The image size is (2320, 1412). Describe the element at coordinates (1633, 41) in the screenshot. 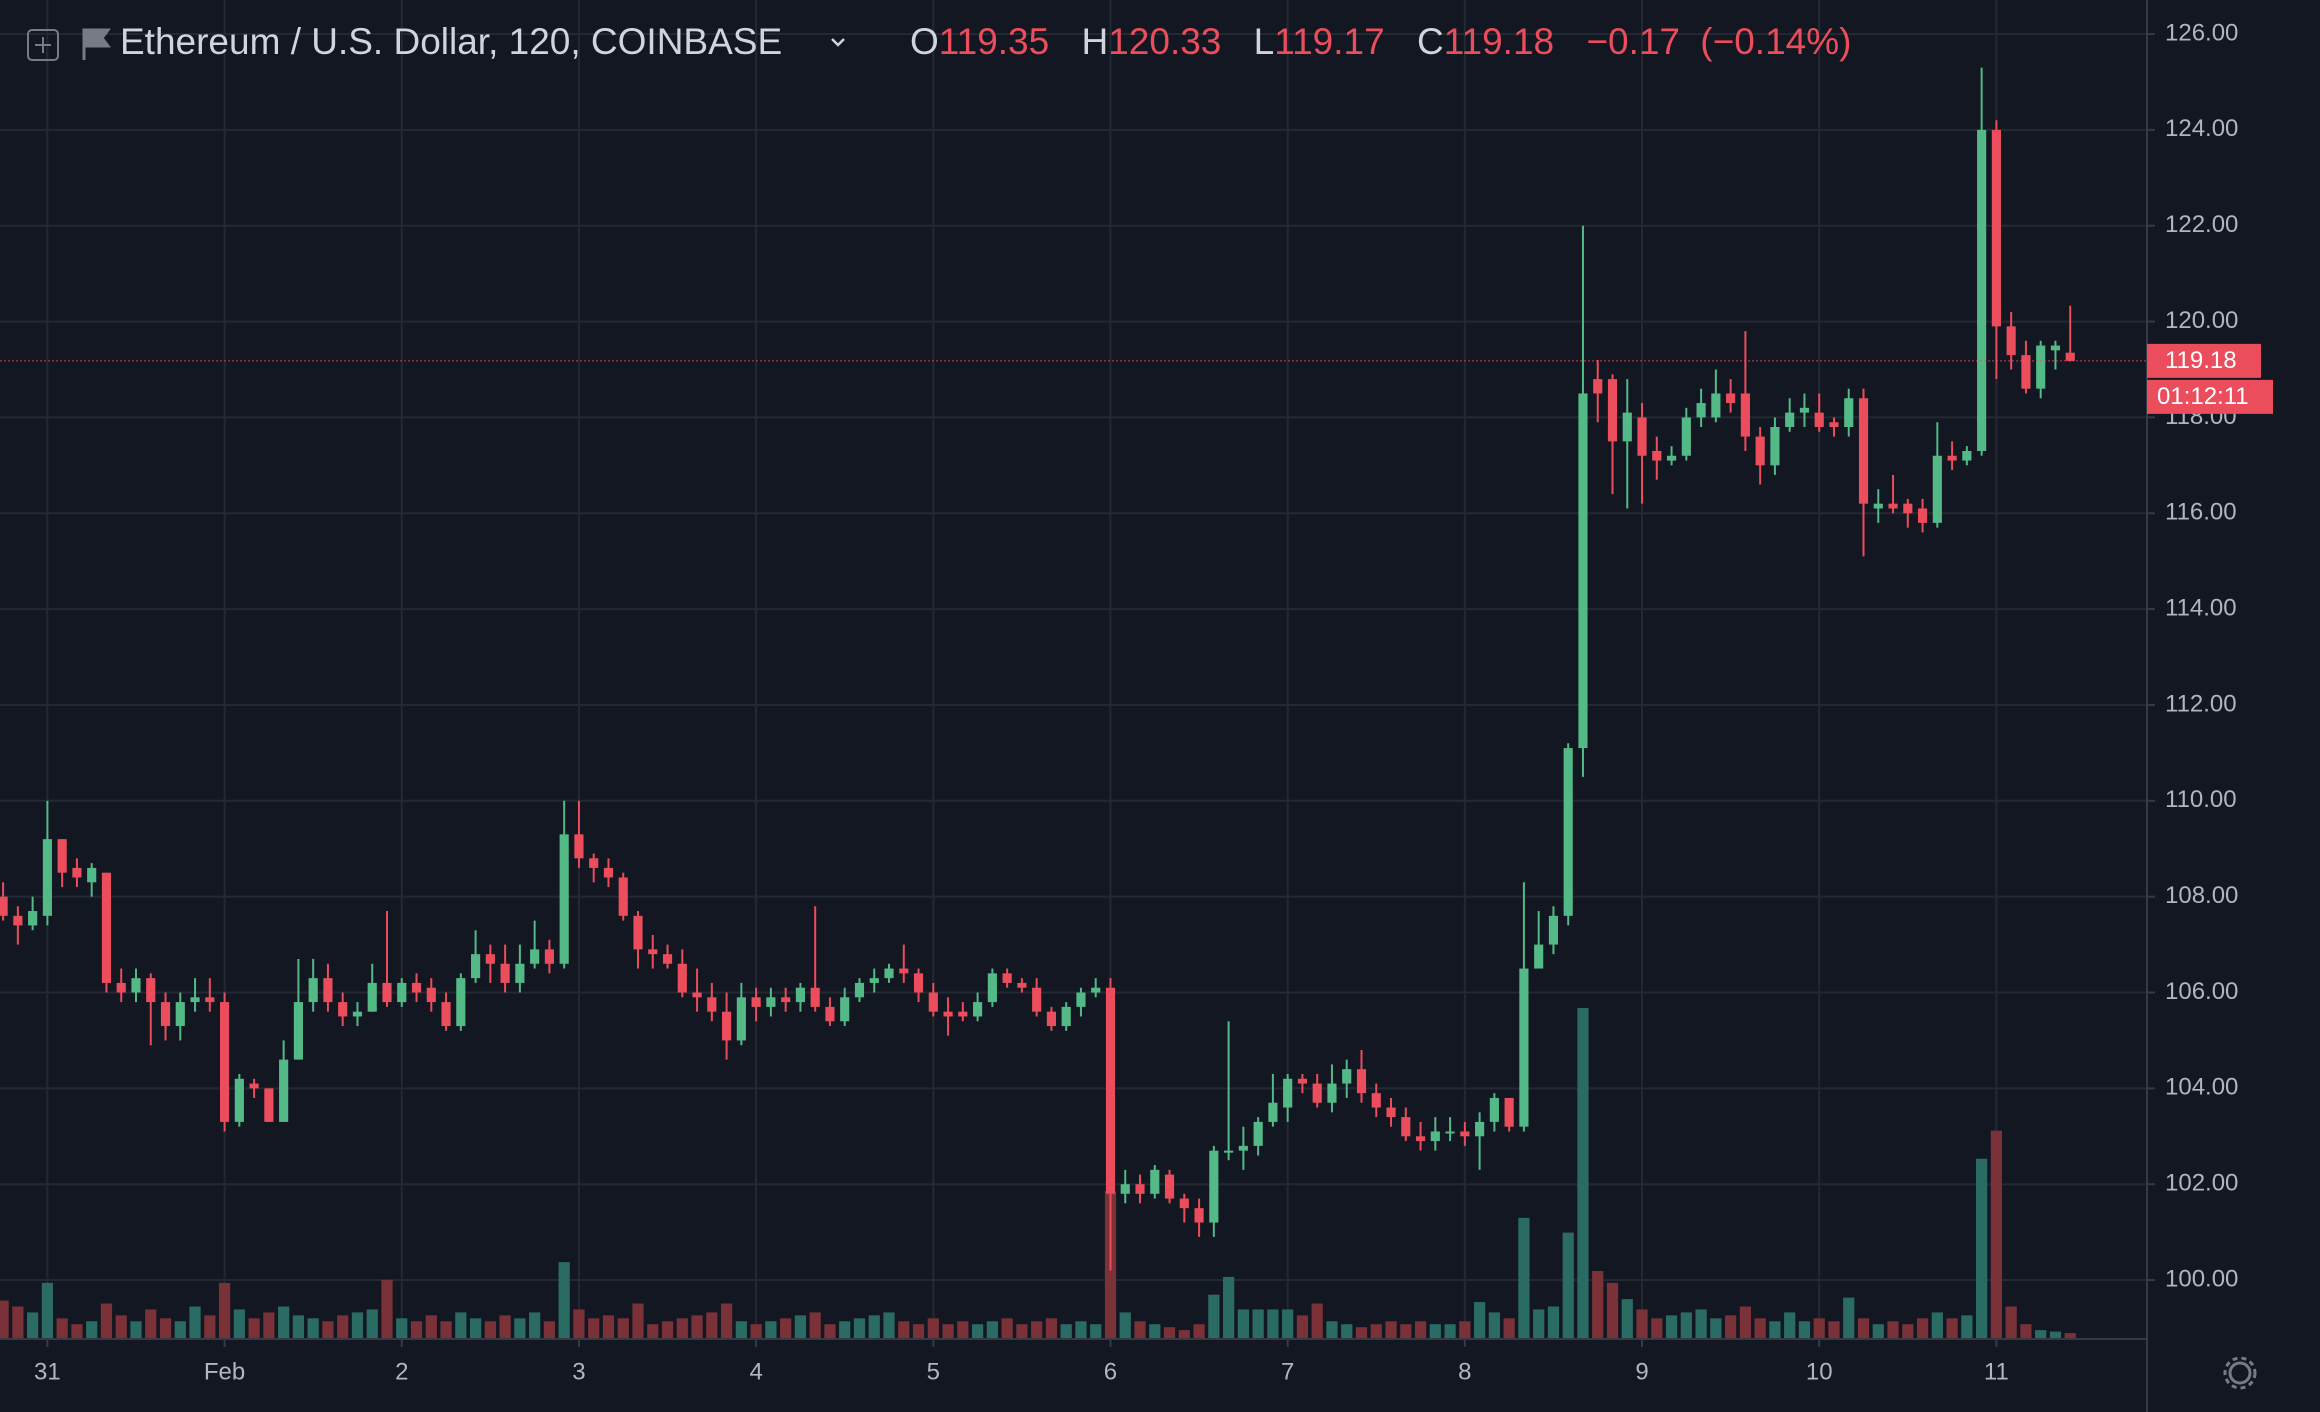

I see `change: −0.17` at that location.